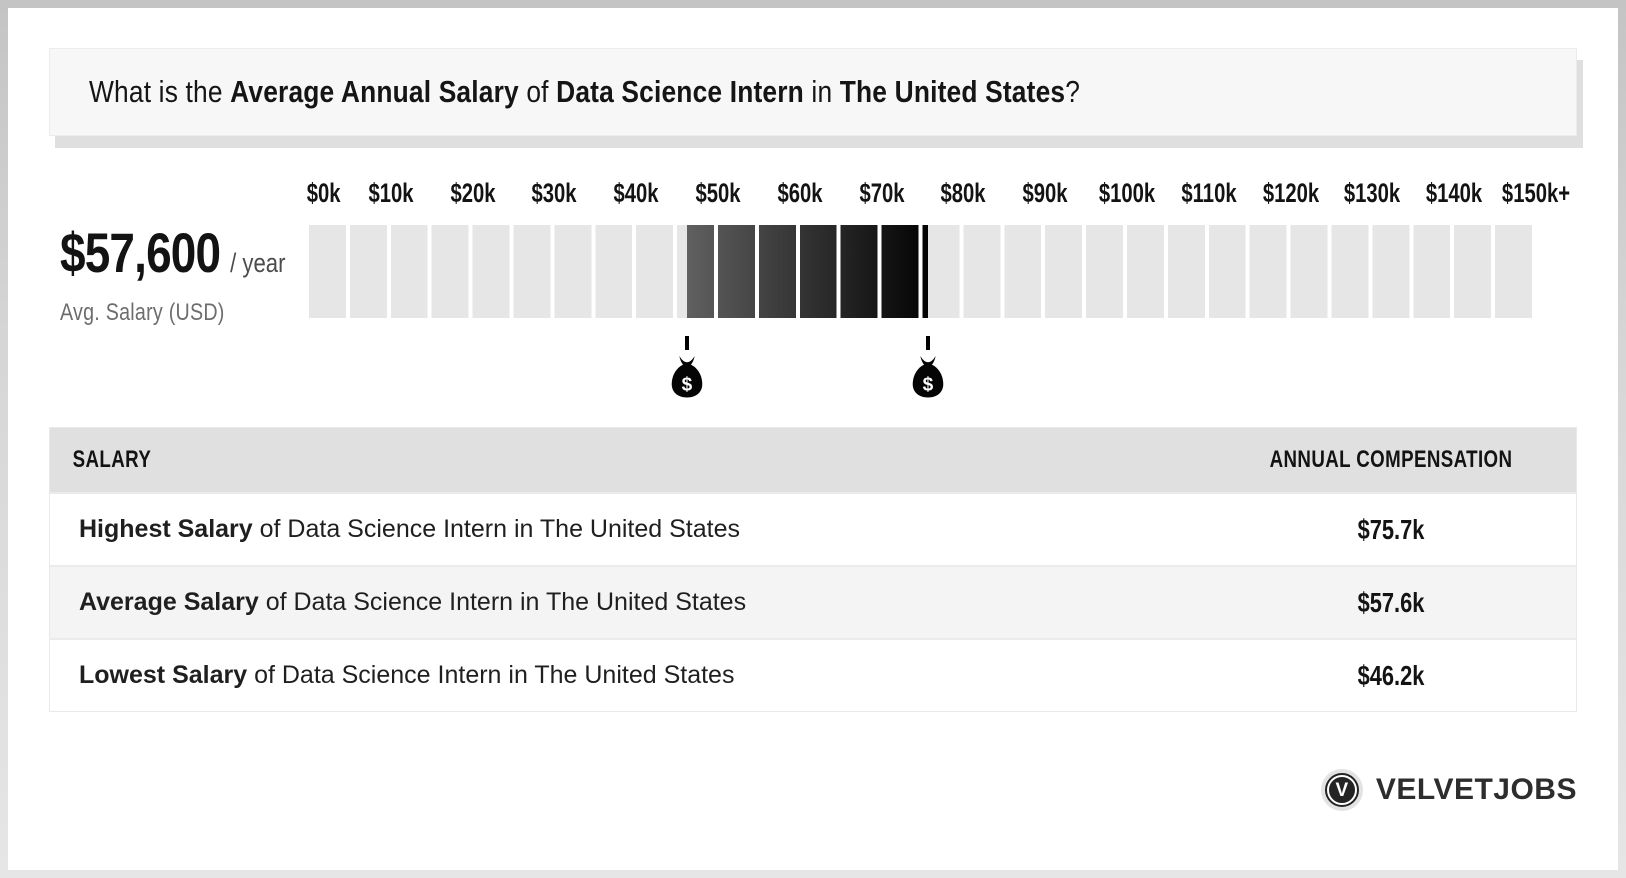 The height and width of the screenshot is (878, 1626). I want to click on highest-salary-marker: $, so click(928, 367).